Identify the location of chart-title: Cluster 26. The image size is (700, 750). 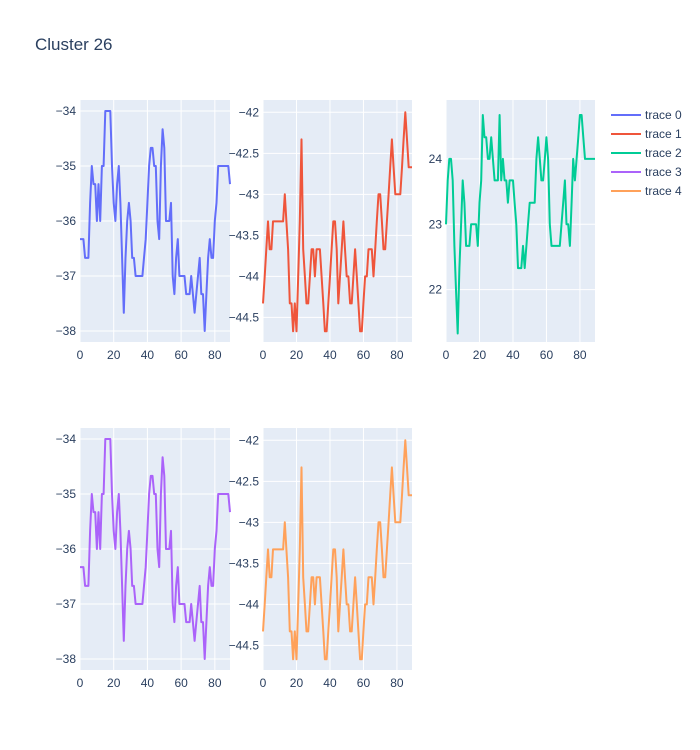
(73, 44).